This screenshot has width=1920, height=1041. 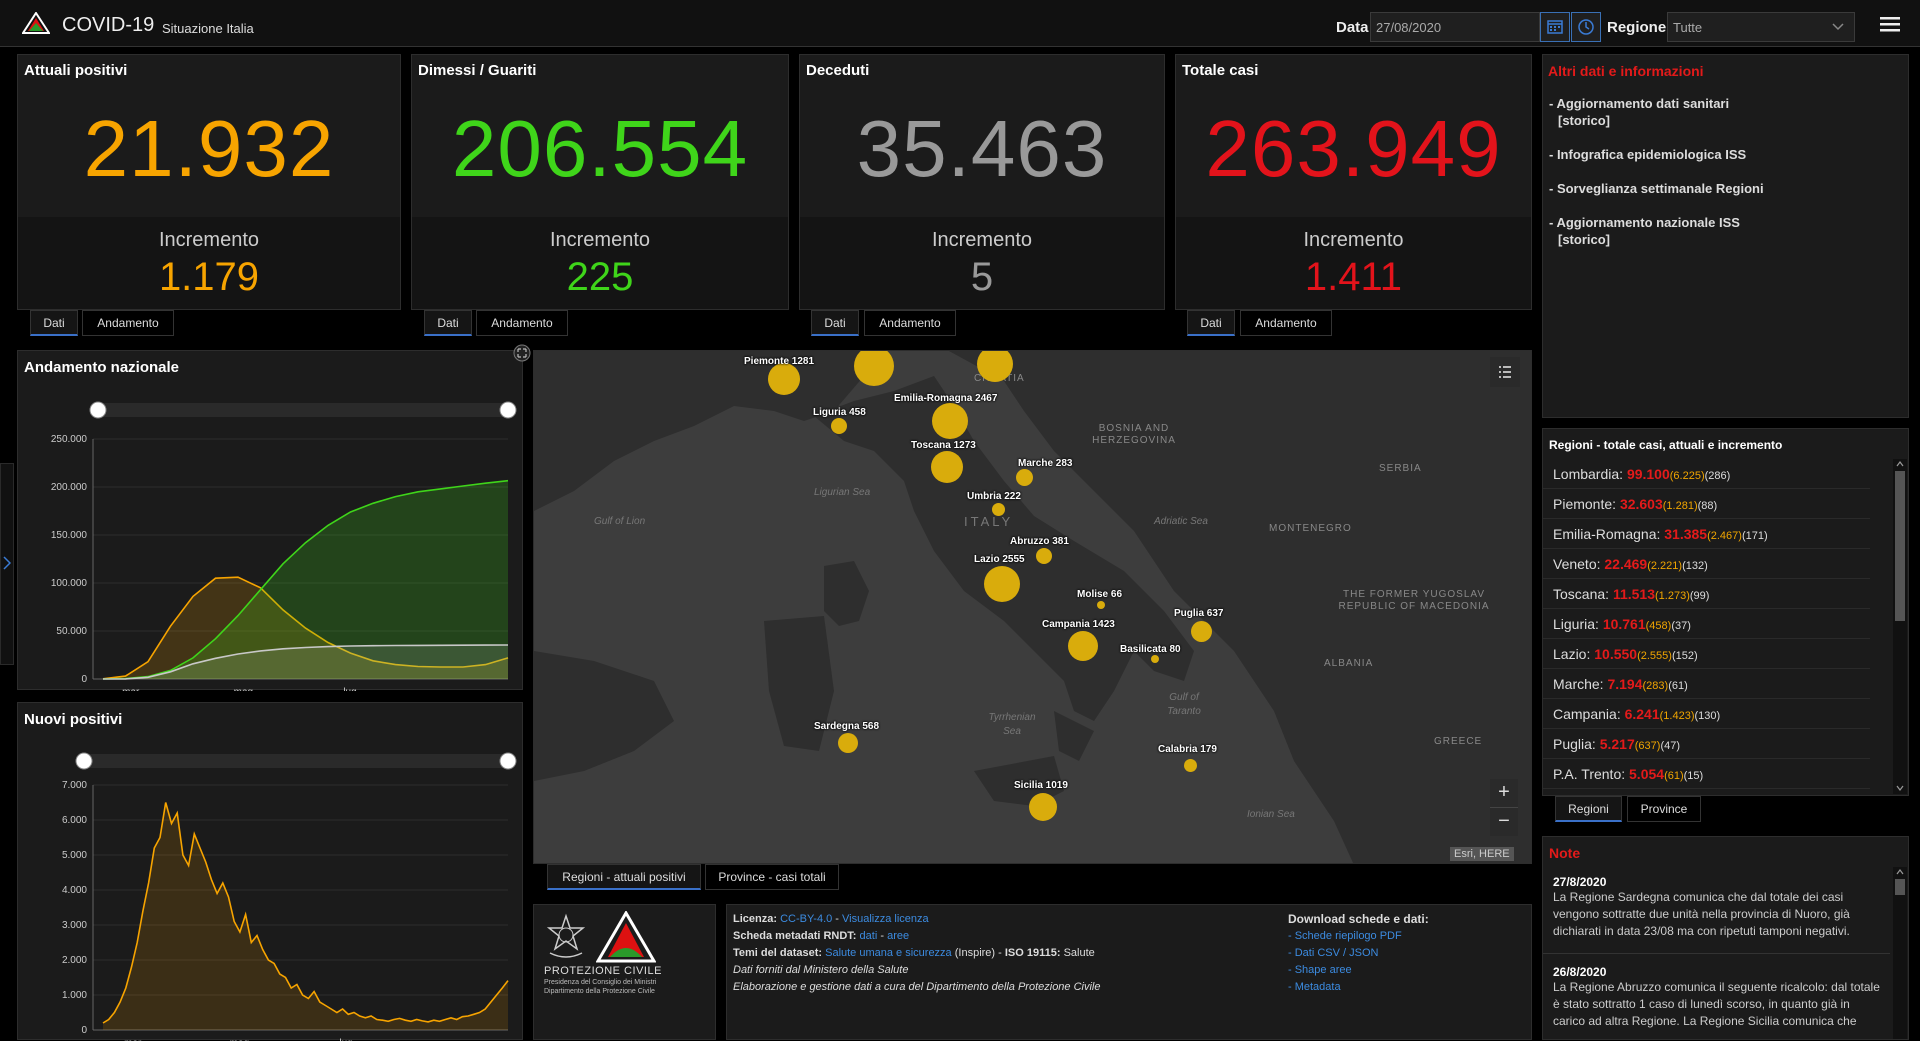 I want to click on region-row: Lazio: 10.550(2.555)(152), so click(x=1706, y=654).